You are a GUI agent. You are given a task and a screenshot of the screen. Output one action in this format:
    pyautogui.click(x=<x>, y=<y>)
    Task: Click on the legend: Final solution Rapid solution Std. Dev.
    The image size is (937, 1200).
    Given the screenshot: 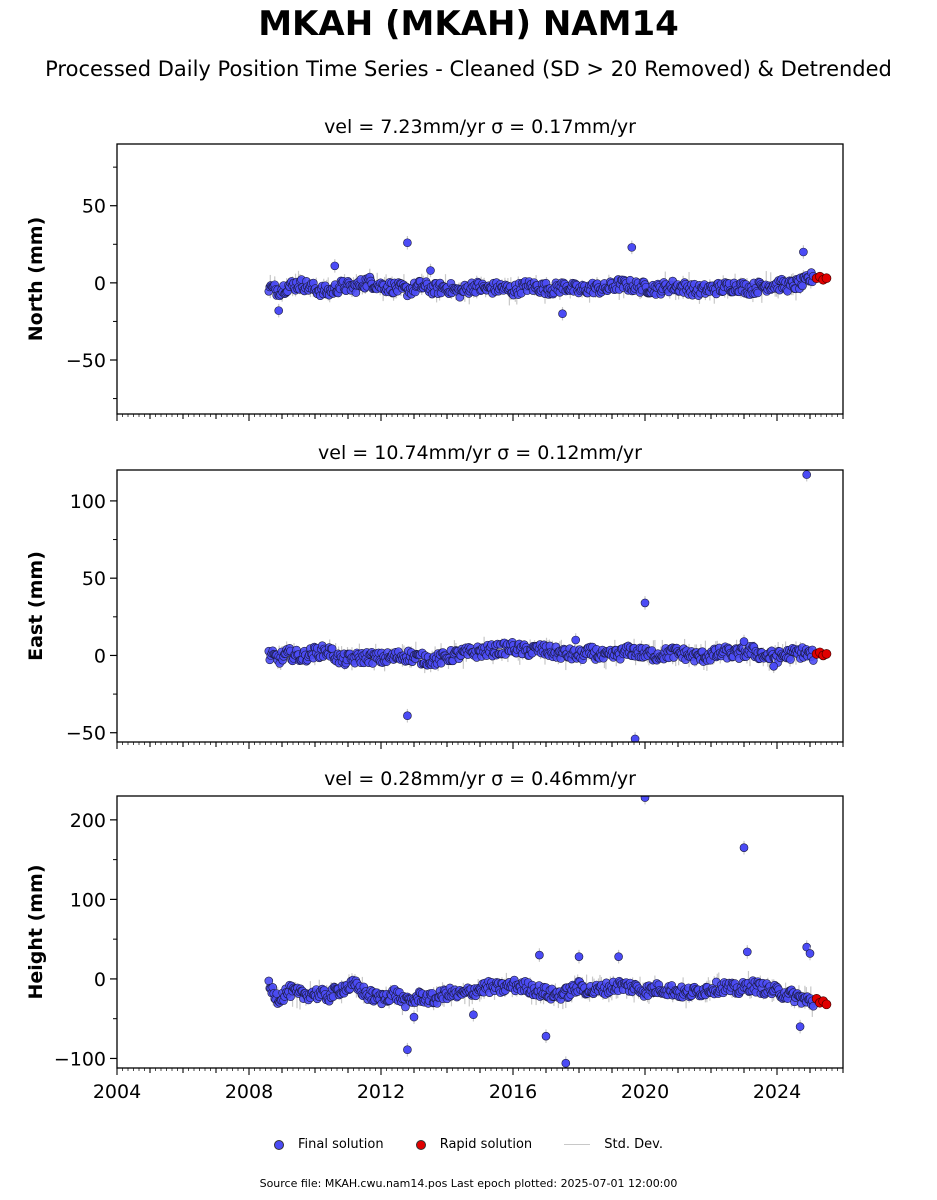 What is the action you would take?
    pyautogui.click(x=468, y=1144)
    